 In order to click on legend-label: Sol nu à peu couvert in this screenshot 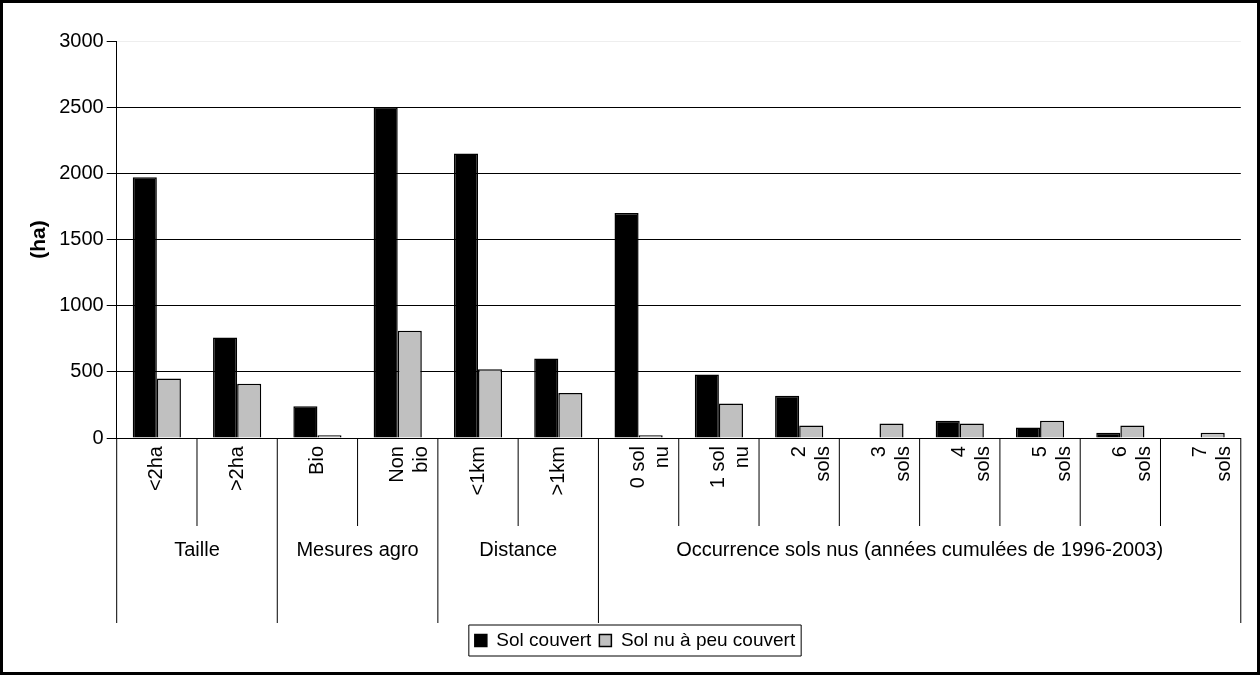, I will do `click(708, 639)`.